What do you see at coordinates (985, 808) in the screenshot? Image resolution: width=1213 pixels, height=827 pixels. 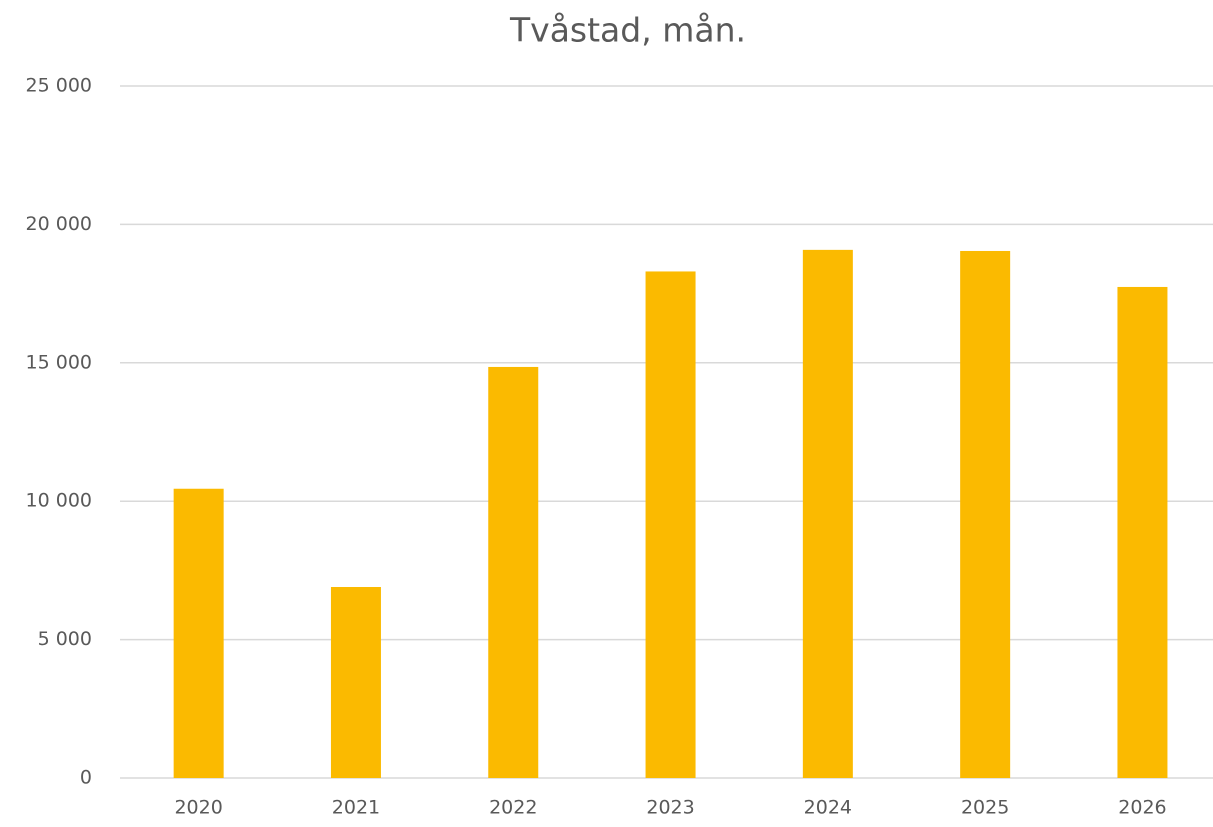 I see `x-tick-label: 2025` at bounding box center [985, 808].